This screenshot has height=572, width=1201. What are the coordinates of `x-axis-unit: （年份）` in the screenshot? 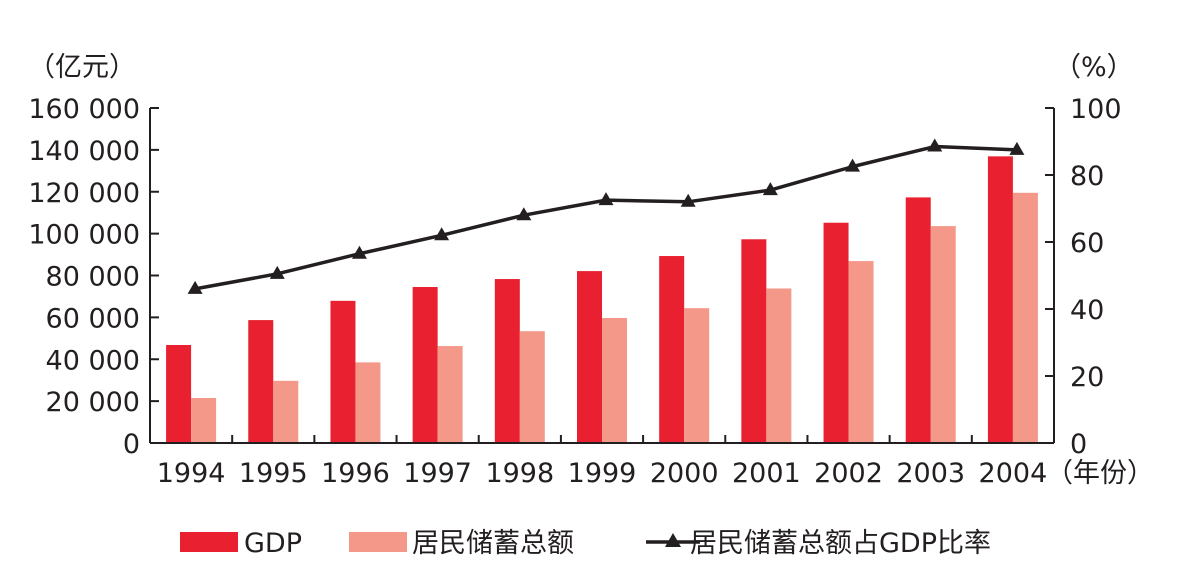 It's located at (1100, 473).